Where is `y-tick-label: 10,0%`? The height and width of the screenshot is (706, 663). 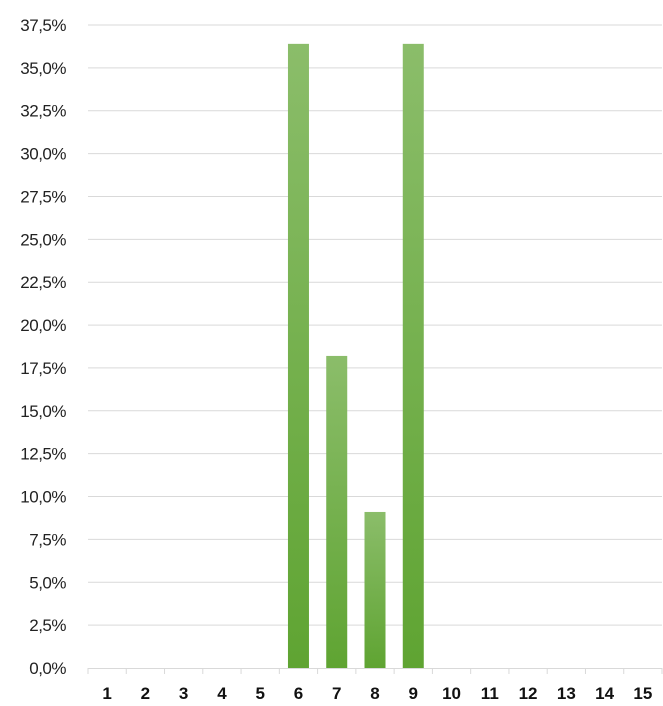
y-tick-label: 10,0% is located at coordinates (43, 497).